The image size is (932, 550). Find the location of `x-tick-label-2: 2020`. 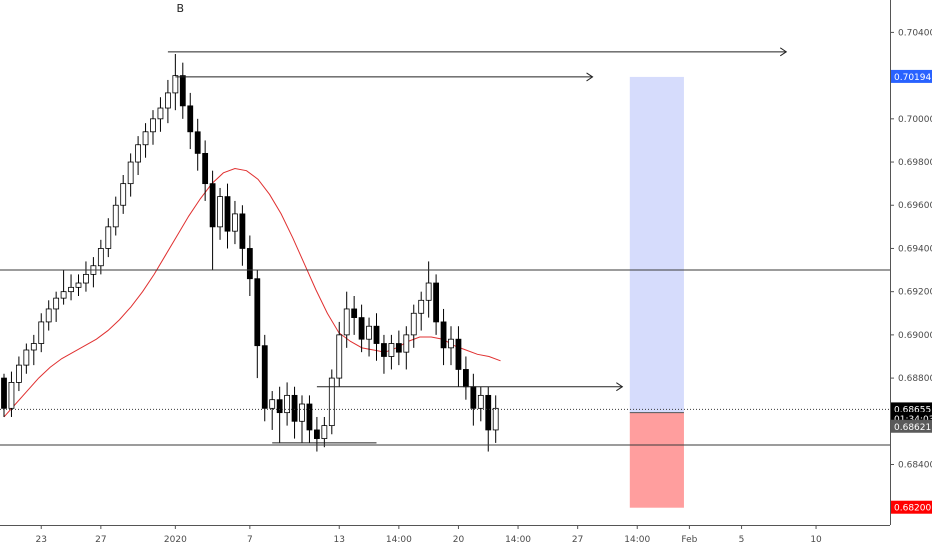

x-tick-label-2: 2020 is located at coordinates (175, 540).